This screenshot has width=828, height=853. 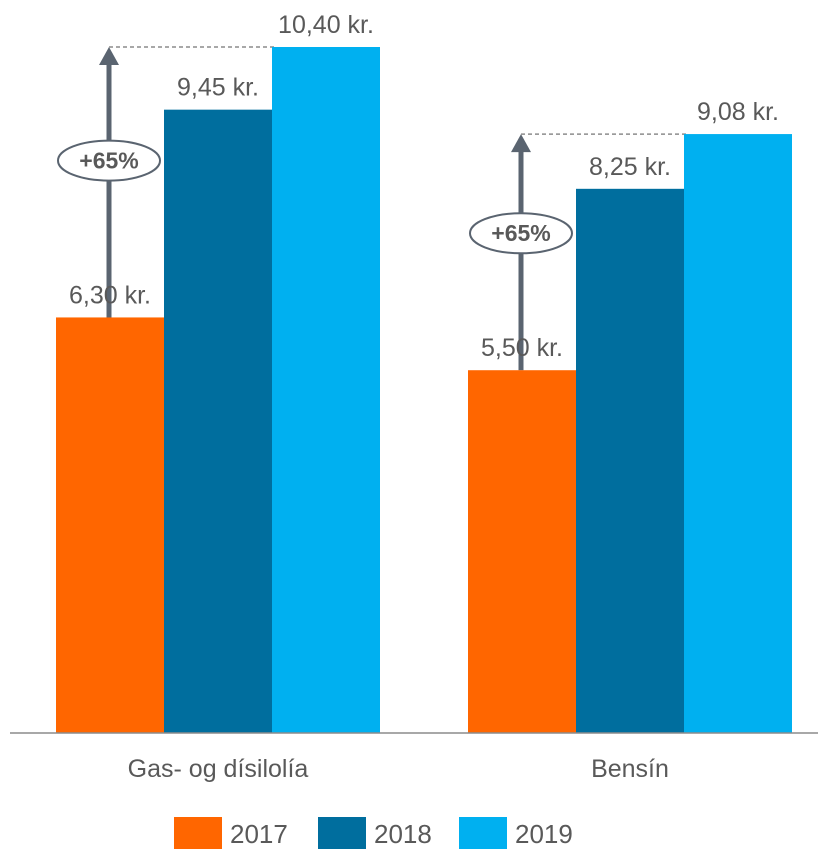 What do you see at coordinates (544, 834) in the screenshot?
I see `legend-label-2019: 2019` at bounding box center [544, 834].